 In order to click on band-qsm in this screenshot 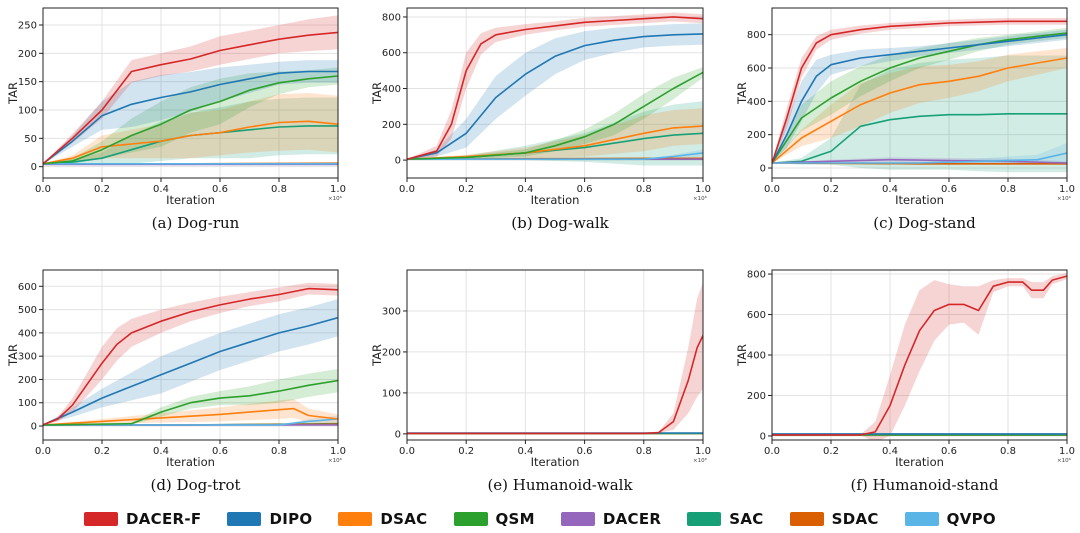, I will do `click(555, 113)`.